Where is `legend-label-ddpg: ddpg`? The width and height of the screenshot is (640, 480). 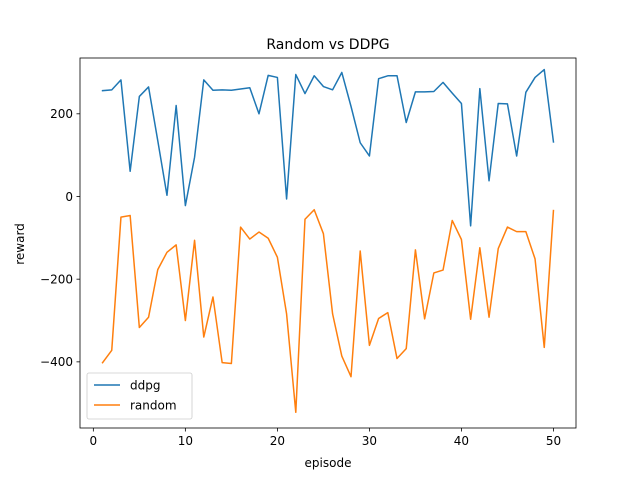 legend-label-ddpg: ddpg is located at coordinates (145, 385).